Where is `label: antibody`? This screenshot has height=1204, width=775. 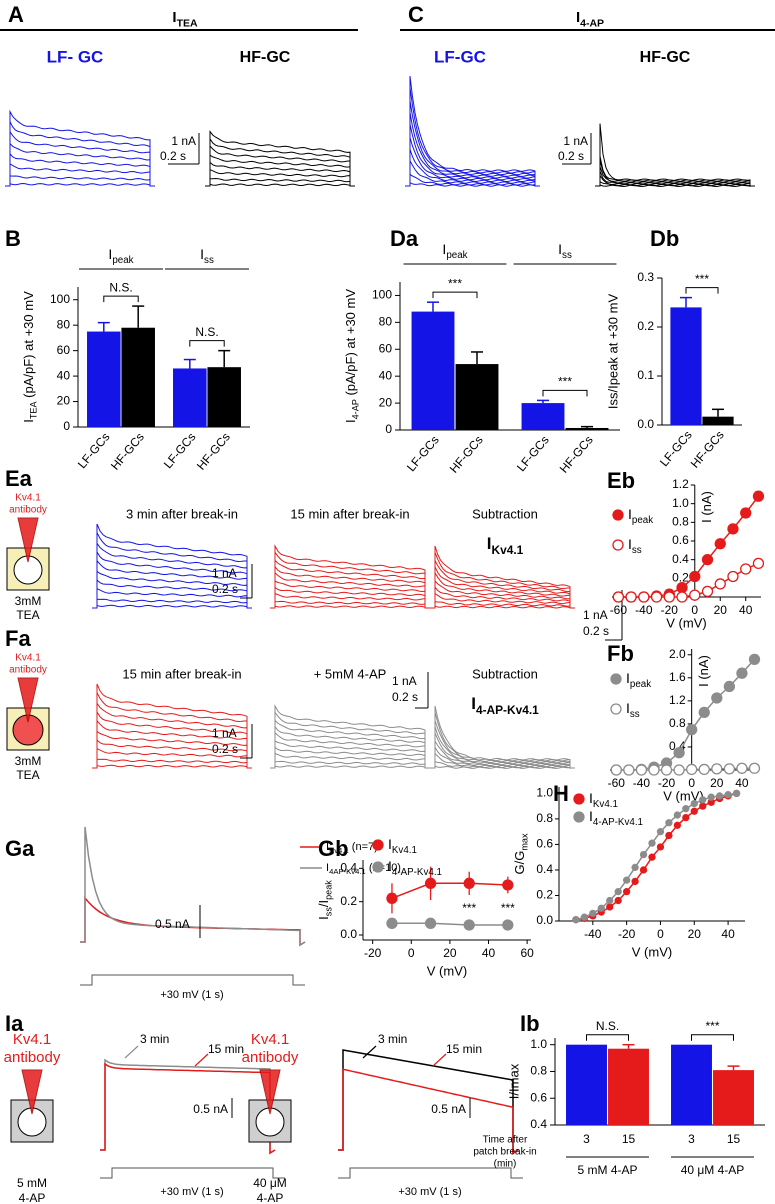 label: antibody is located at coordinates (28, 670).